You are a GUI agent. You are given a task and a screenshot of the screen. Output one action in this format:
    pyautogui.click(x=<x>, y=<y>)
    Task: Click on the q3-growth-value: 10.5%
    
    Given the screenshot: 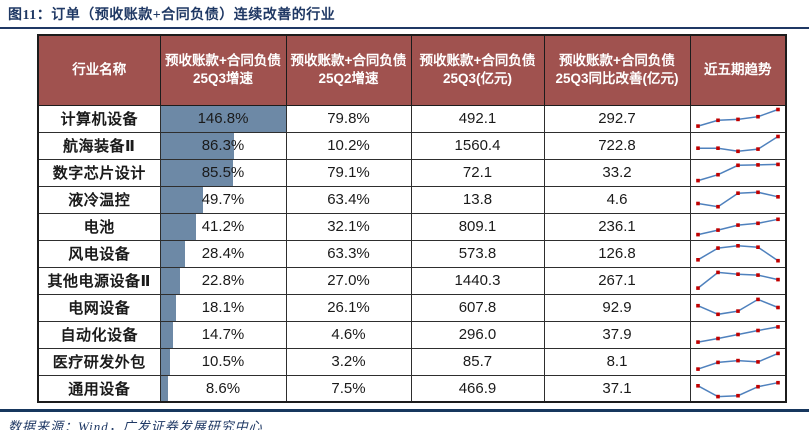 What is the action you would take?
    pyautogui.click(x=223, y=361)
    